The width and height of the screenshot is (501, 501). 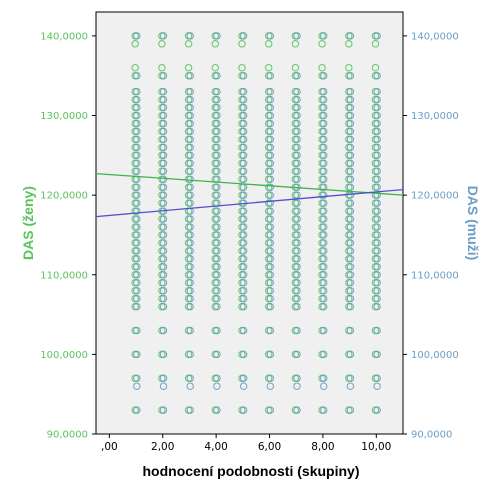 What do you see at coordinates (435, 116) in the screenshot?
I see `y-tick-label-right: 130,0000` at bounding box center [435, 116].